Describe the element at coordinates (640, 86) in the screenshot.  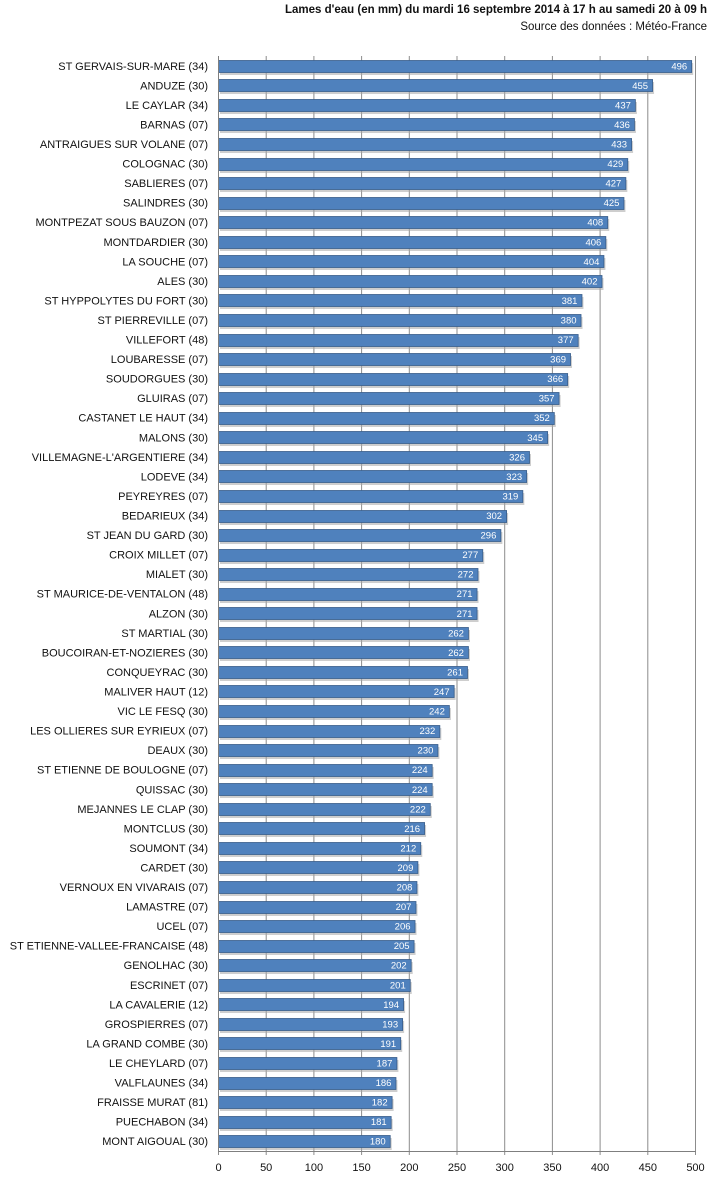
I see `bar-value-label: 455` at that location.